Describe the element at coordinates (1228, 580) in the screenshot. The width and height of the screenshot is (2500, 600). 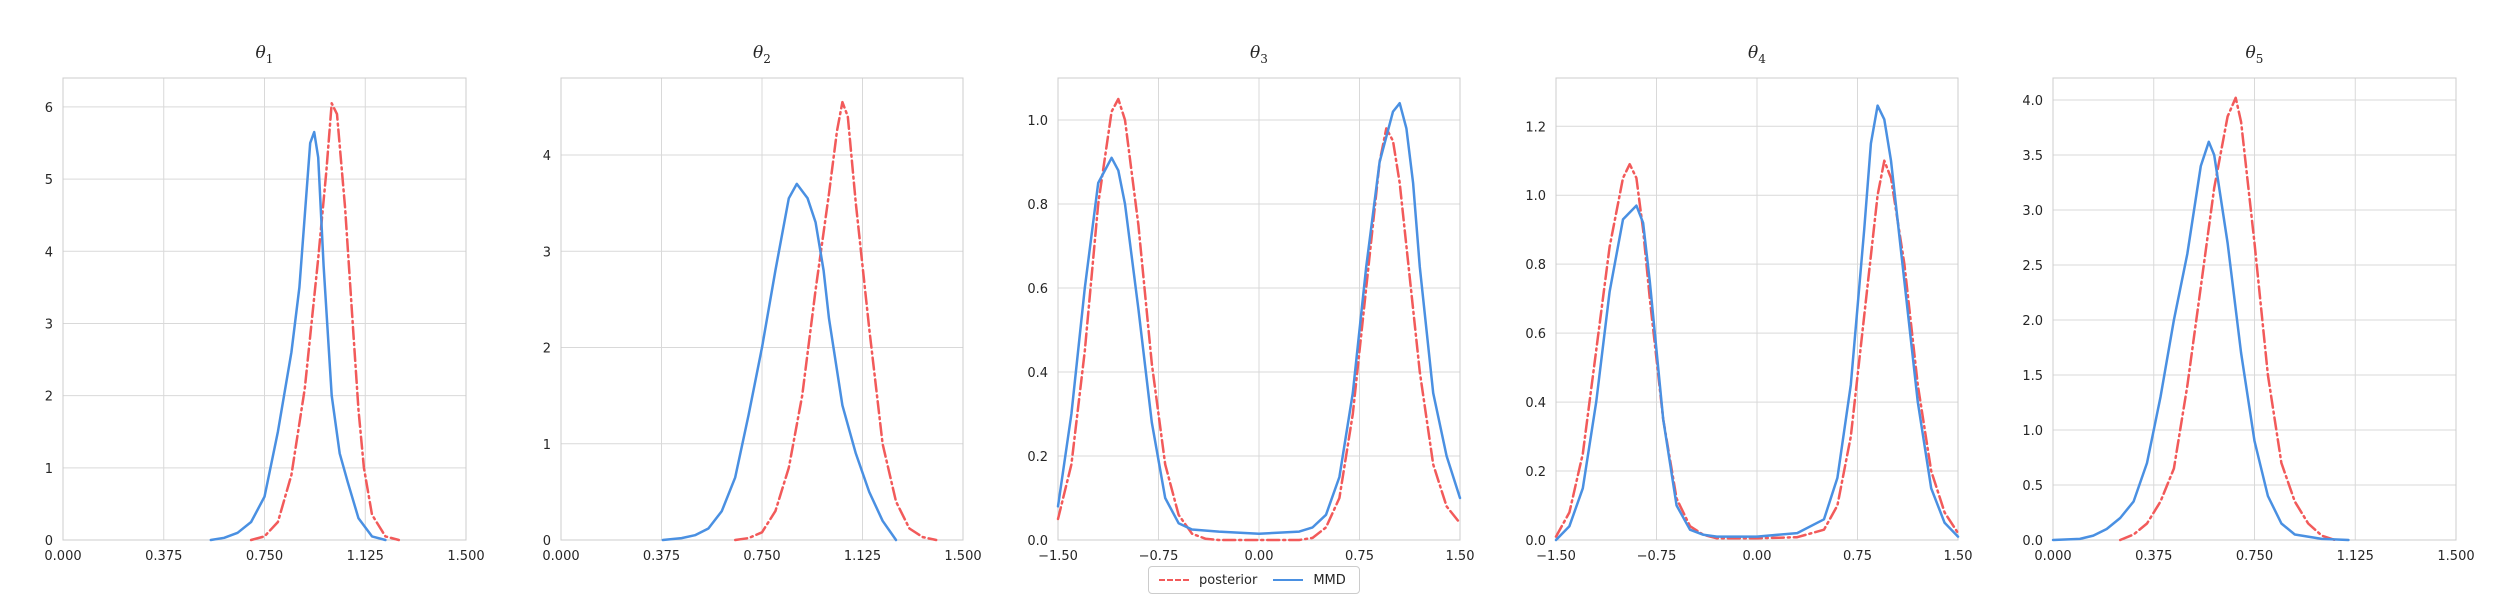
I see `legend-label-posterior: posterior` at that location.